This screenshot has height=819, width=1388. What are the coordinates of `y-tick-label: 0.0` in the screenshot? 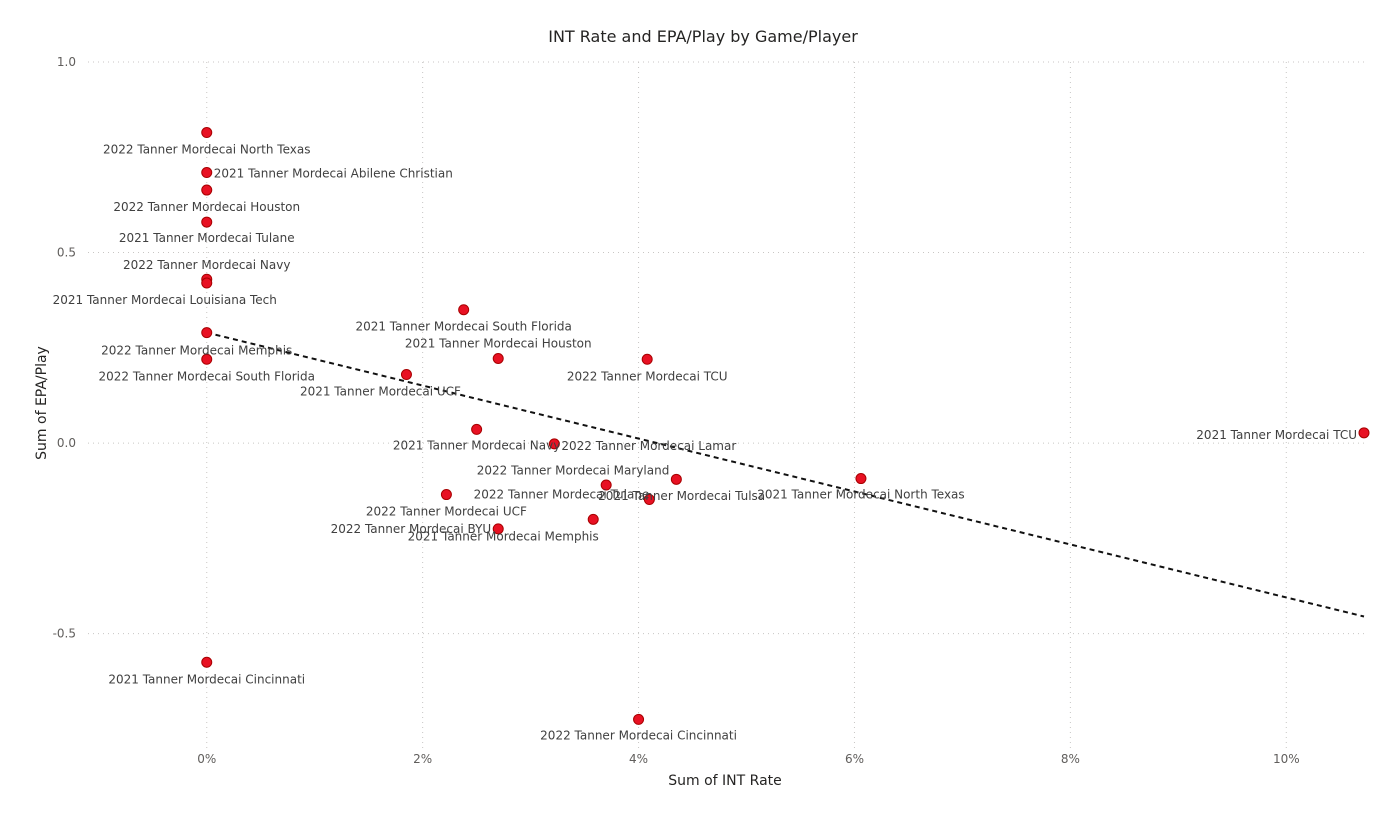 It's located at (66, 443).